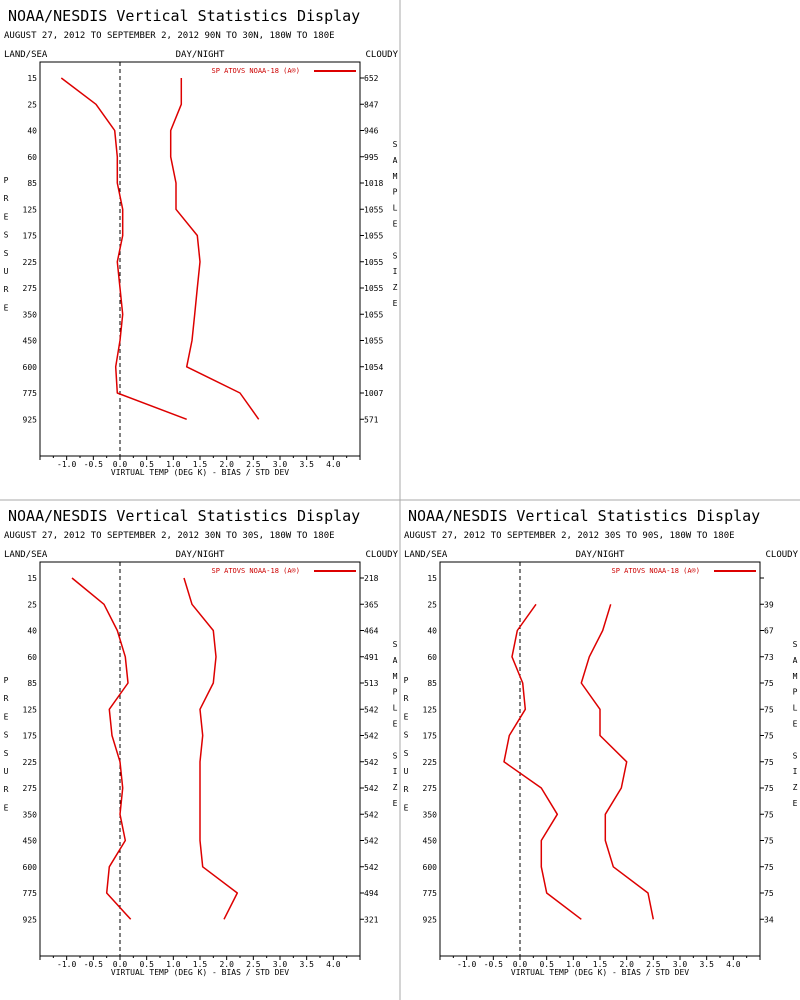  Describe the element at coordinates (769, 919) in the screenshot. I see `sample-size-label: 34` at that location.